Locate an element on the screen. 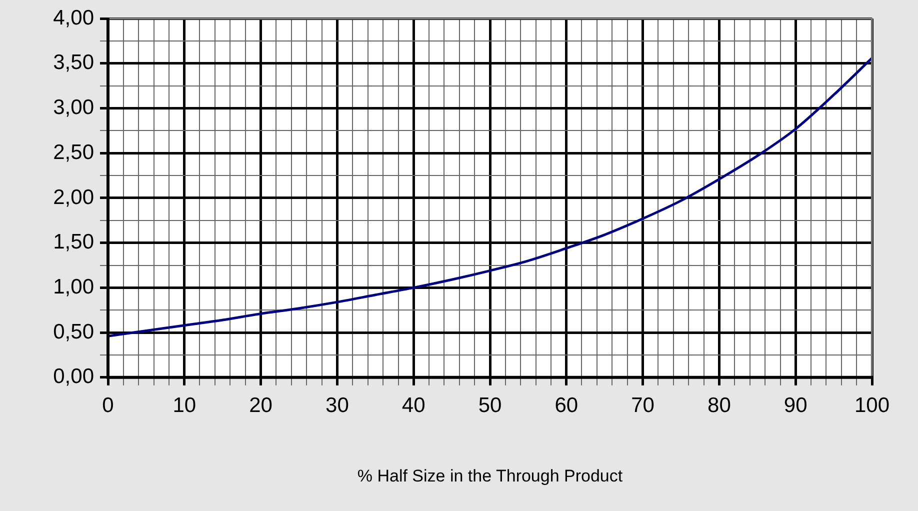 The height and width of the screenshot is (511, 918). x-tick-label: 80 is located at coordinates (719, 405).